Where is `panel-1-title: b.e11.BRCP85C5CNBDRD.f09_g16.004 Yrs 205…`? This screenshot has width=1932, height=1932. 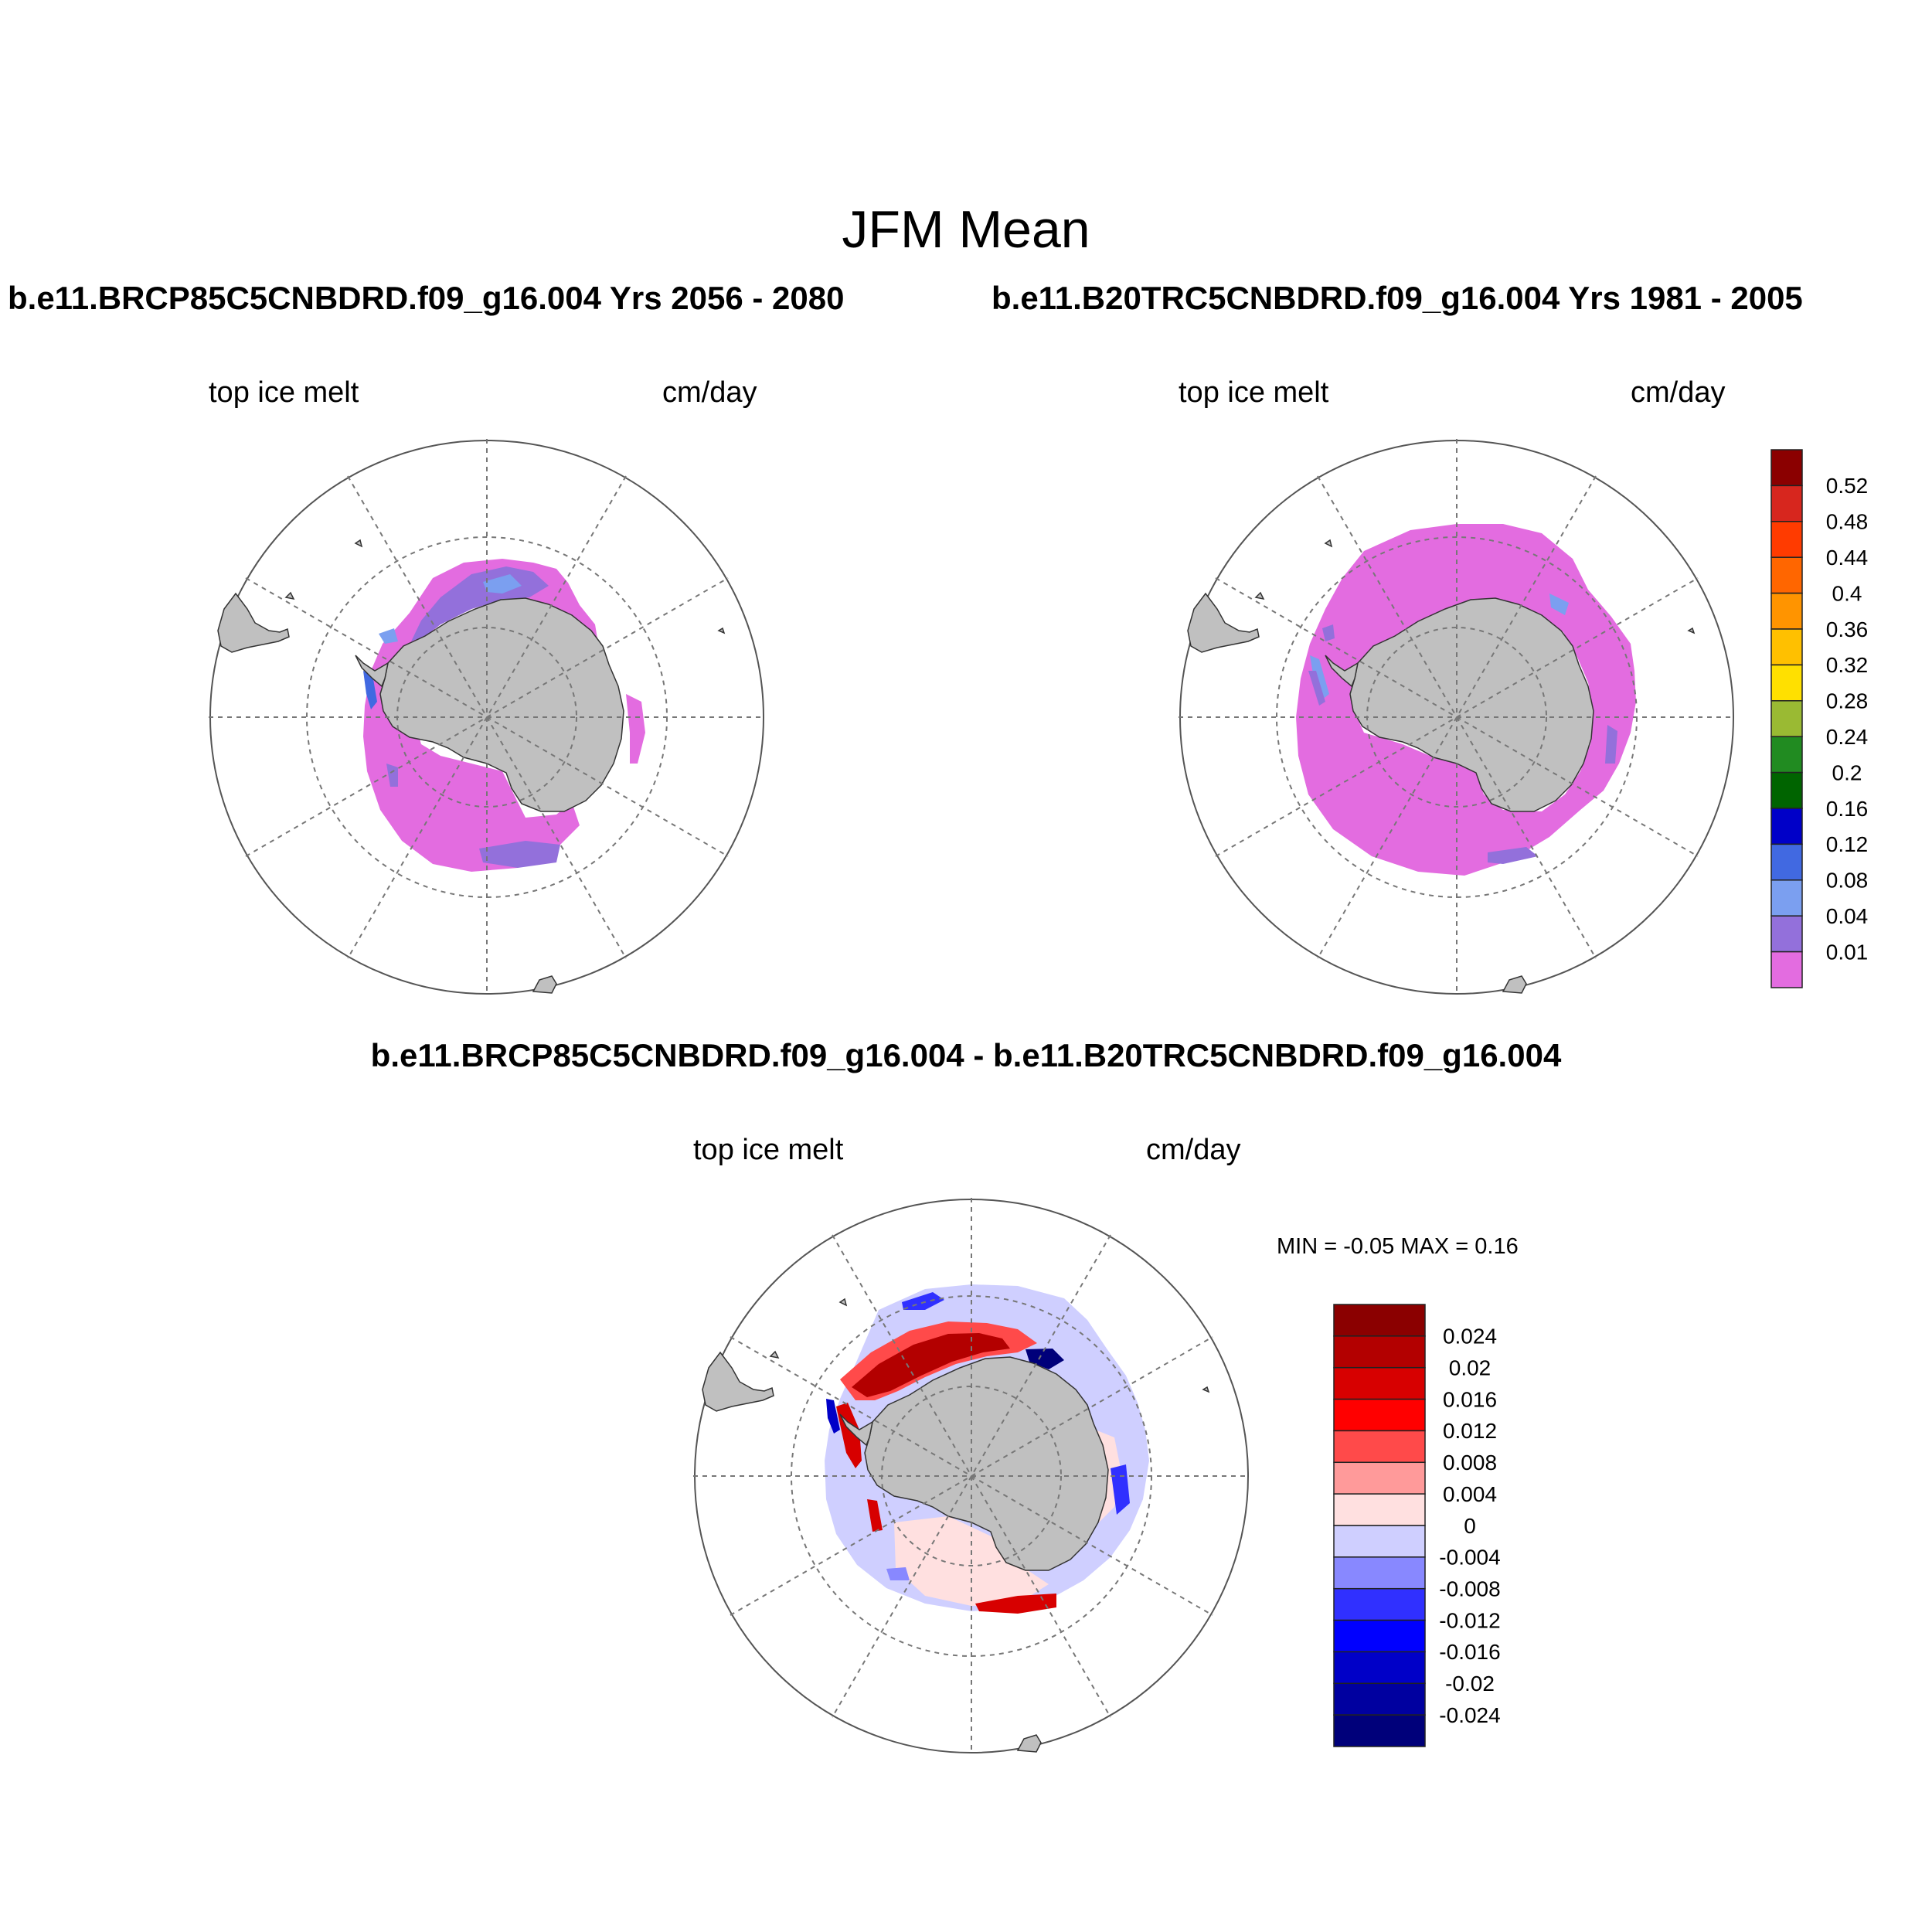 panel-1-title: b.e11.BRCP85C5CNBDRD.f09_g16.004 Yrs 205… is located at coordinates (427, 298).